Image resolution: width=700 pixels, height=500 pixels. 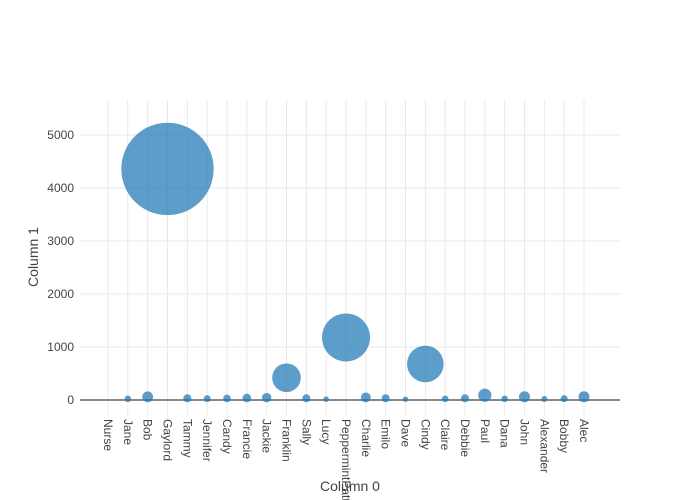 I want to click on x-tick-label: PeppermintPatty, so click(x=346, y=459).